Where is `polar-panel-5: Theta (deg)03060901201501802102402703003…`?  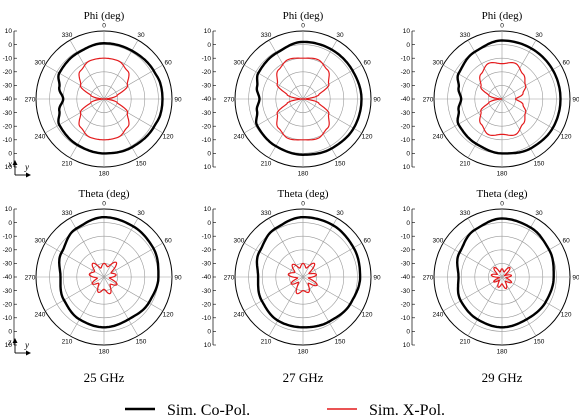 polar-panel-5: Theta (deg)03060901201501802102402703003… is located at coordinates (490, 271).